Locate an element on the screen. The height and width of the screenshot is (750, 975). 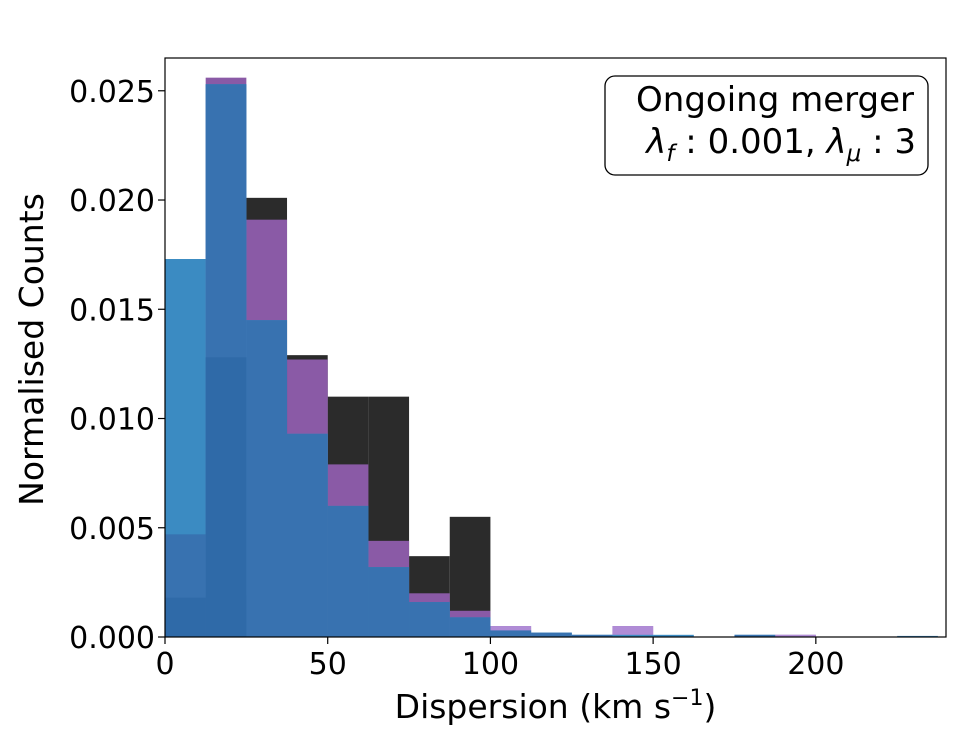
y-tick-label: 0.005 is located at coordinates (112, 529).